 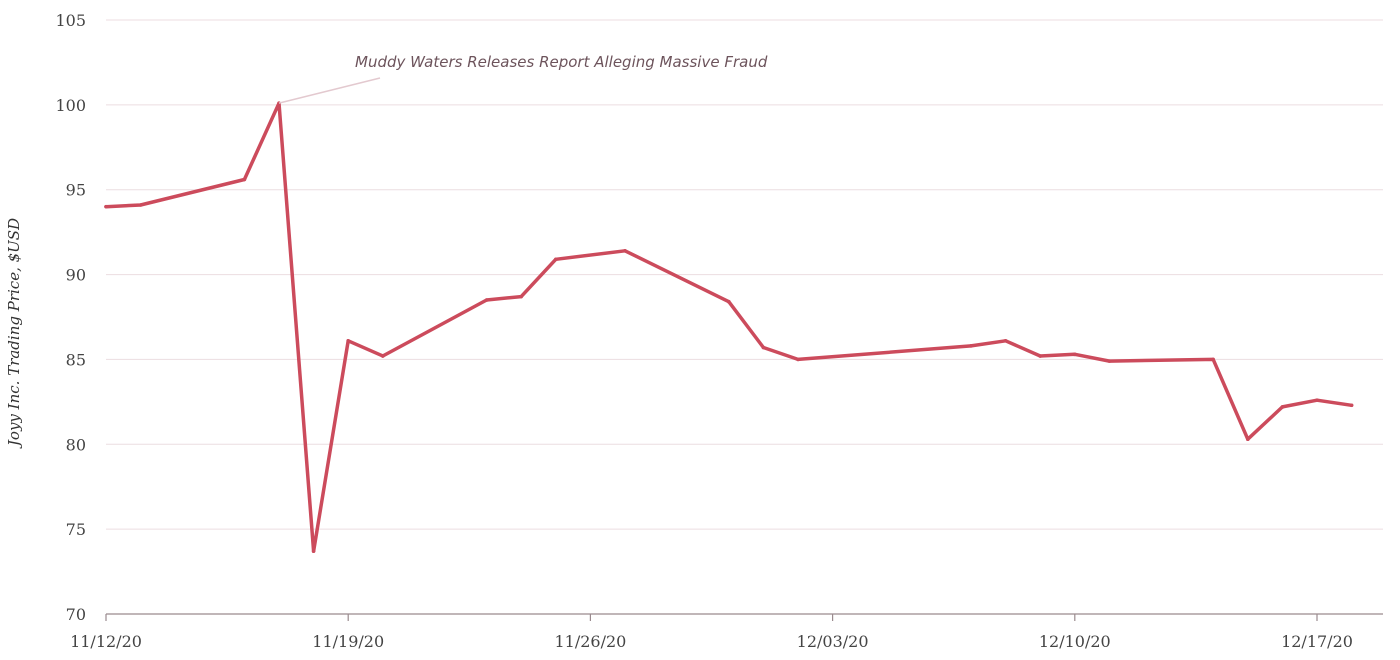 I want to click on y-tick-label-95: 95, so click(x=76, y=190).